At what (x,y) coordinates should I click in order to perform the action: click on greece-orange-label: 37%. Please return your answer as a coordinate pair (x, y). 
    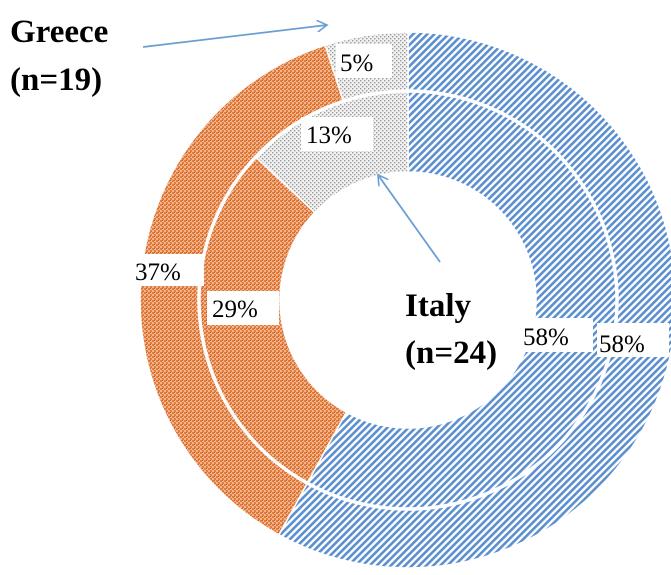
    Looking at the image, I should click on (158, 272).